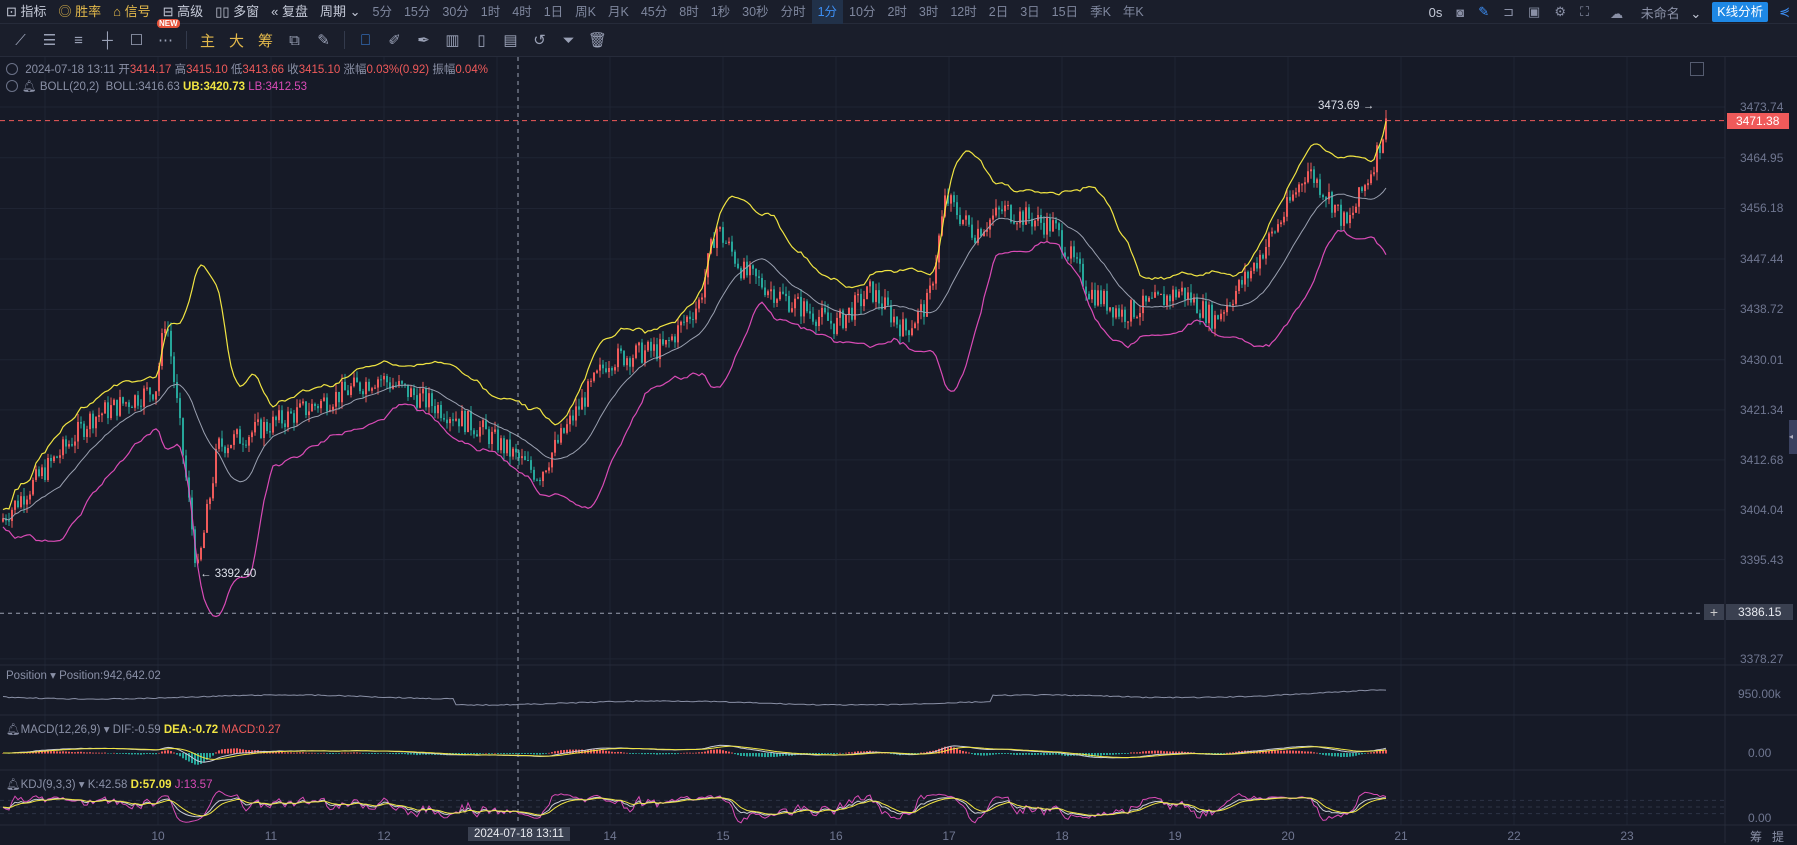  What do you see at coordinates (417, 11) in the screenshot?
I see `period-tab: 15分` at bounding box center [417, 11].